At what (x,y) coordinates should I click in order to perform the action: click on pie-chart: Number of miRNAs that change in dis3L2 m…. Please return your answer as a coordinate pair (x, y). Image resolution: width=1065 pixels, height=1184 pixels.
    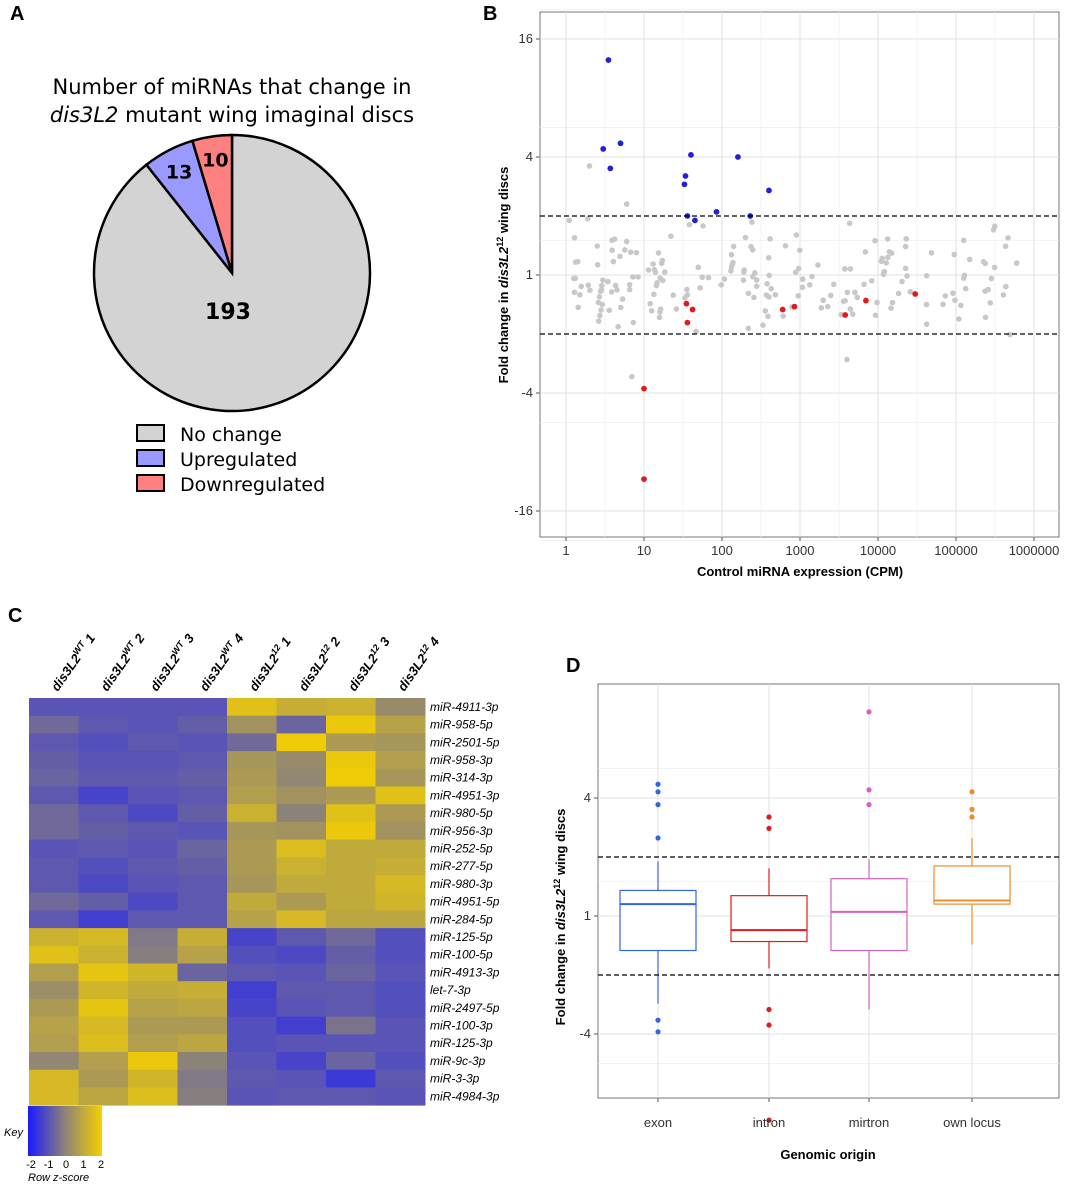
    Looking at the image, I should click on (232, 285).